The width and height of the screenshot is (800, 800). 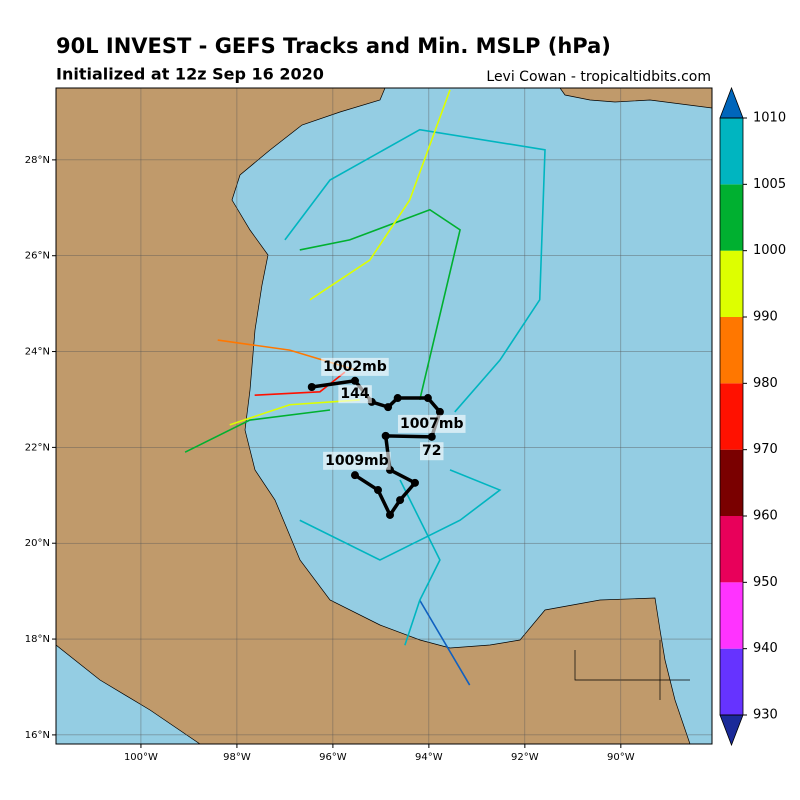 I want to click on annotation: 72, so click(x=431, y=451).